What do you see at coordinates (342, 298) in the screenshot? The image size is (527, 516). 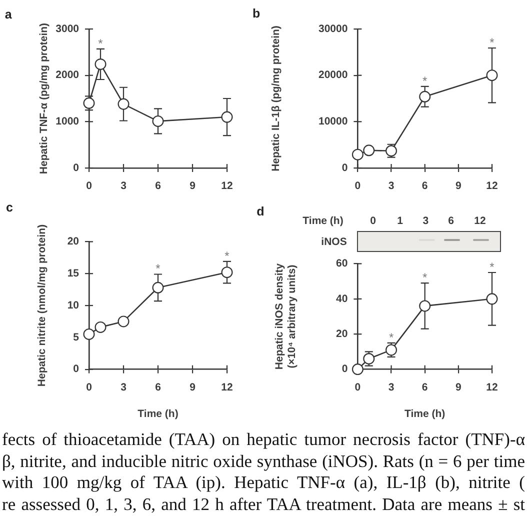 I see `y-tick-label: 40` at bounding box center [342, 298].